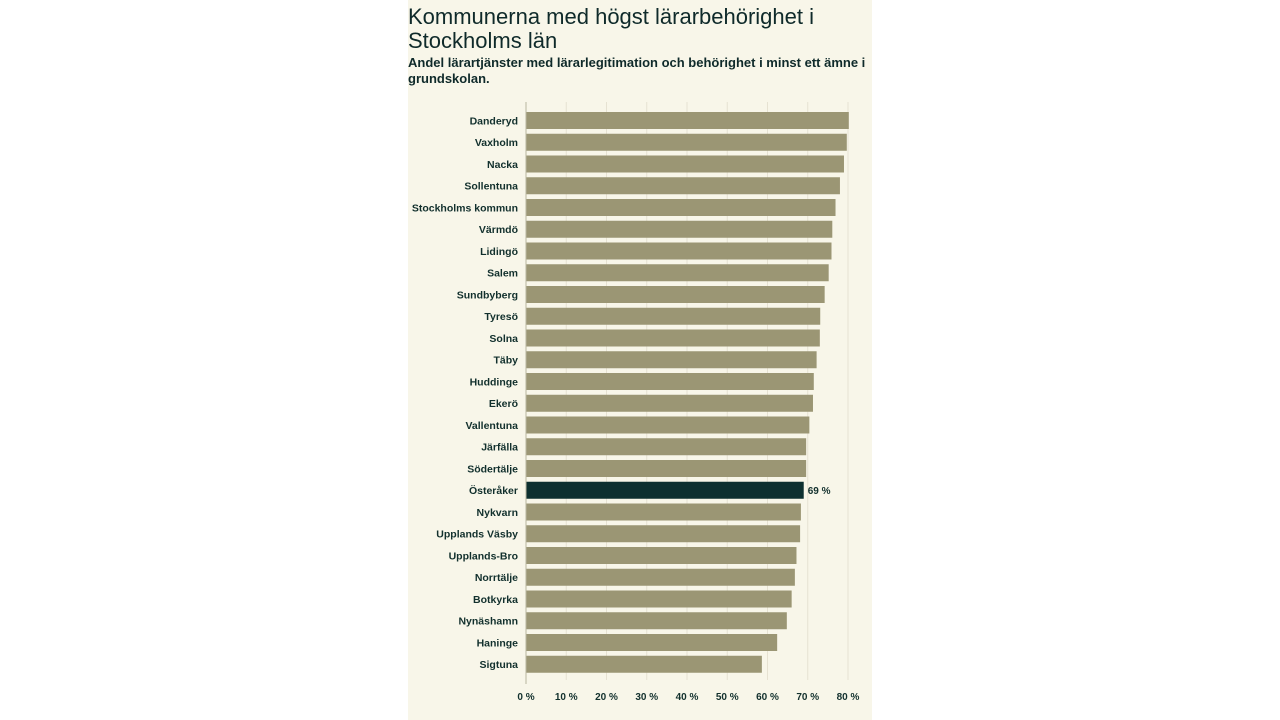 This screenshot has height=720, width=1280. I want to click on category-label: Norrtälje, so click(496, 578).